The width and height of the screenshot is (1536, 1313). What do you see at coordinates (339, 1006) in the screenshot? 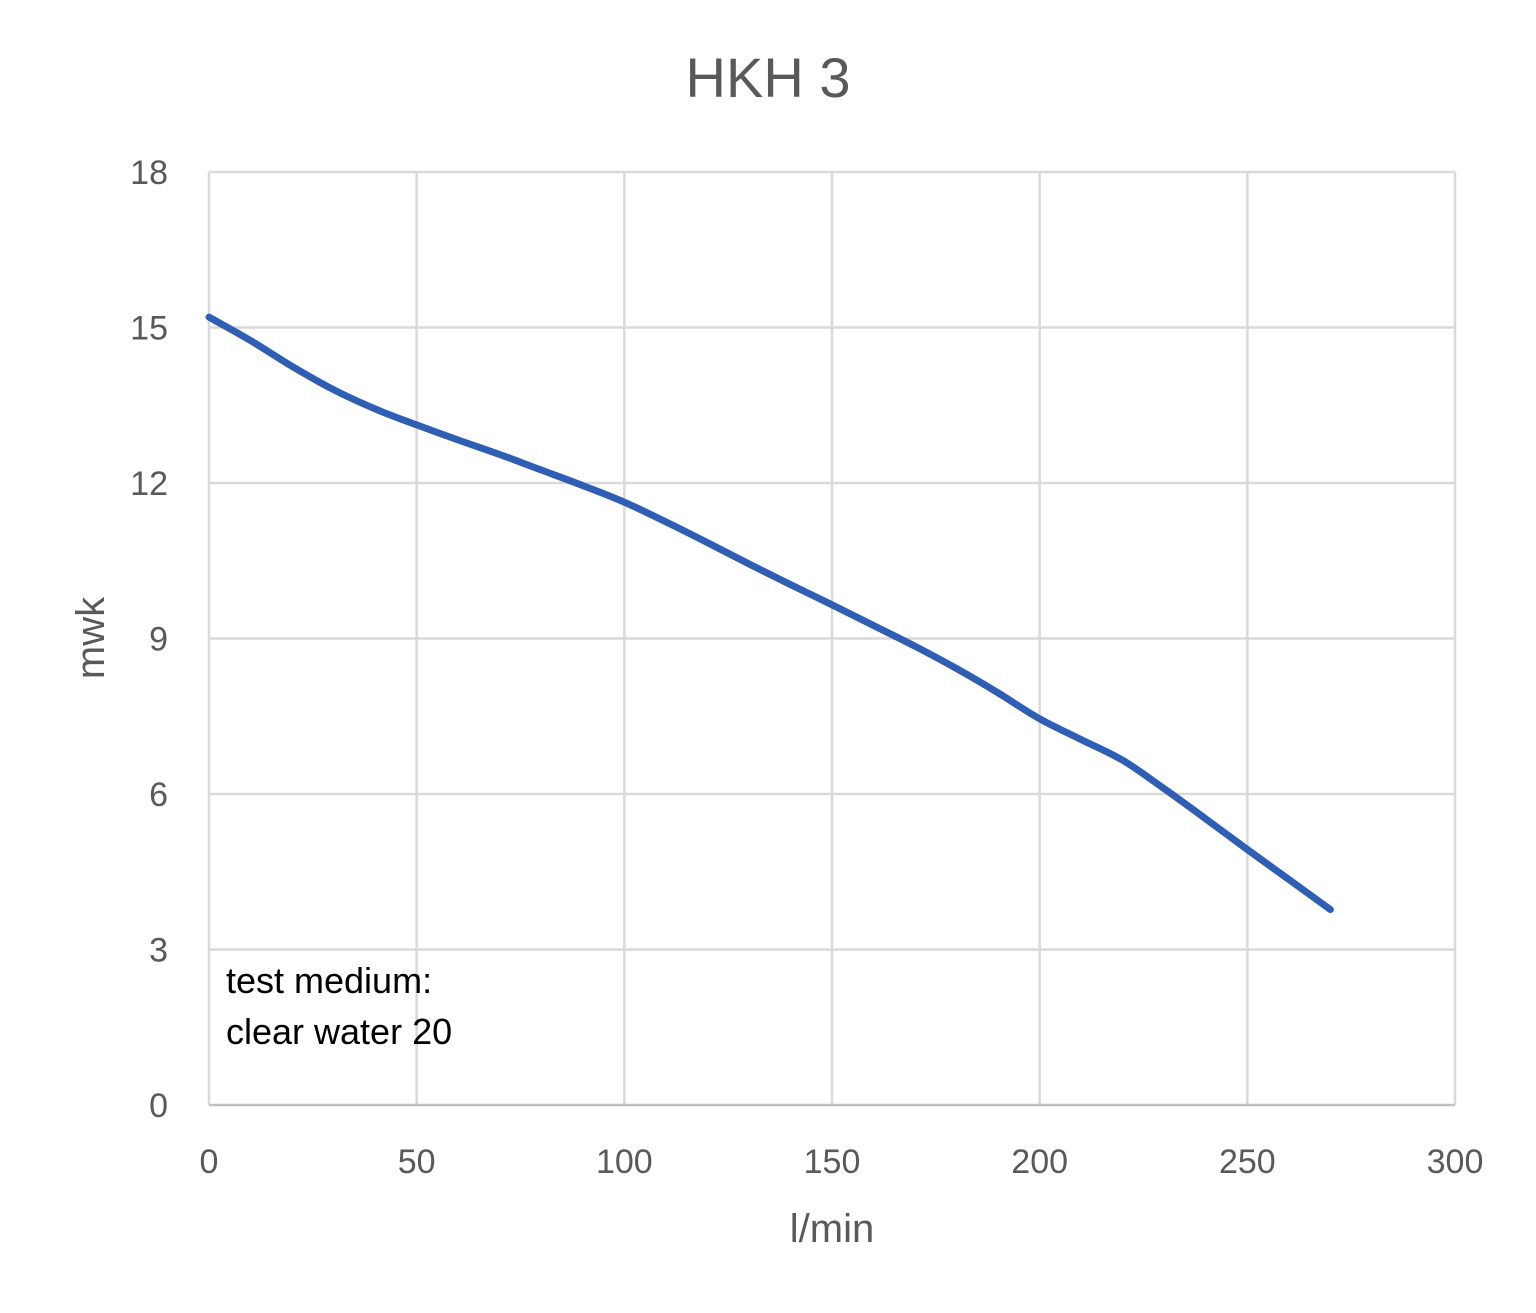
I see `annotation-text: test medium: clear water 20` at bounding box center [339, 1006].